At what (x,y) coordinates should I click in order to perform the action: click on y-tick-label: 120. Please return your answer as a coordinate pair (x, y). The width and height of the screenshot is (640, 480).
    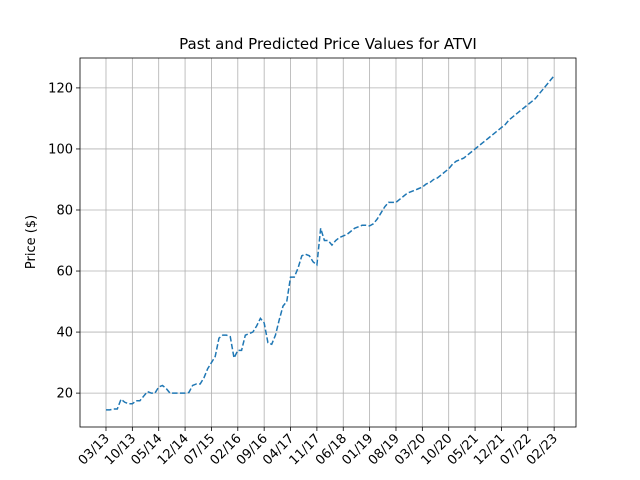
    Looking at the image, I should click on (60, 88).